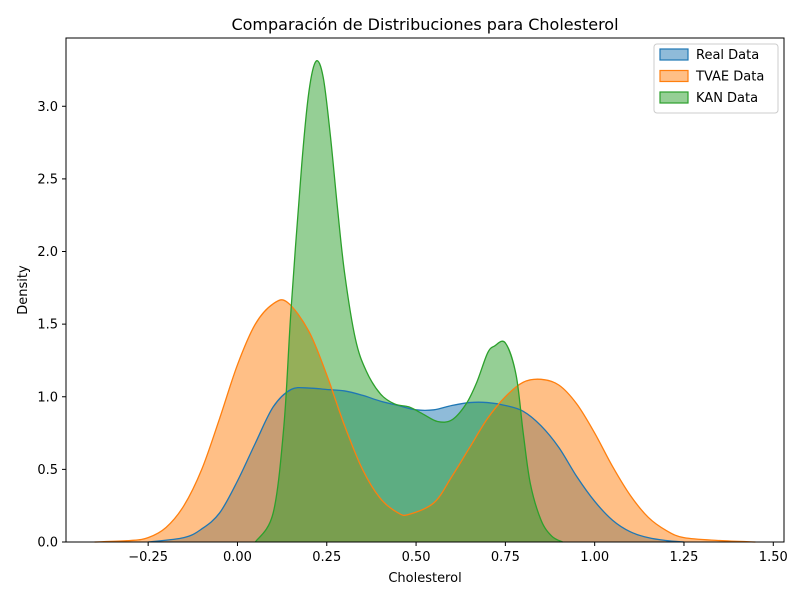 The height and width of the screenshot is (600, 800). What do you see at coordinates (148, 557) in the screenshot?
I see `x-tick-label: −0.25` at bounding box center [148, 557].